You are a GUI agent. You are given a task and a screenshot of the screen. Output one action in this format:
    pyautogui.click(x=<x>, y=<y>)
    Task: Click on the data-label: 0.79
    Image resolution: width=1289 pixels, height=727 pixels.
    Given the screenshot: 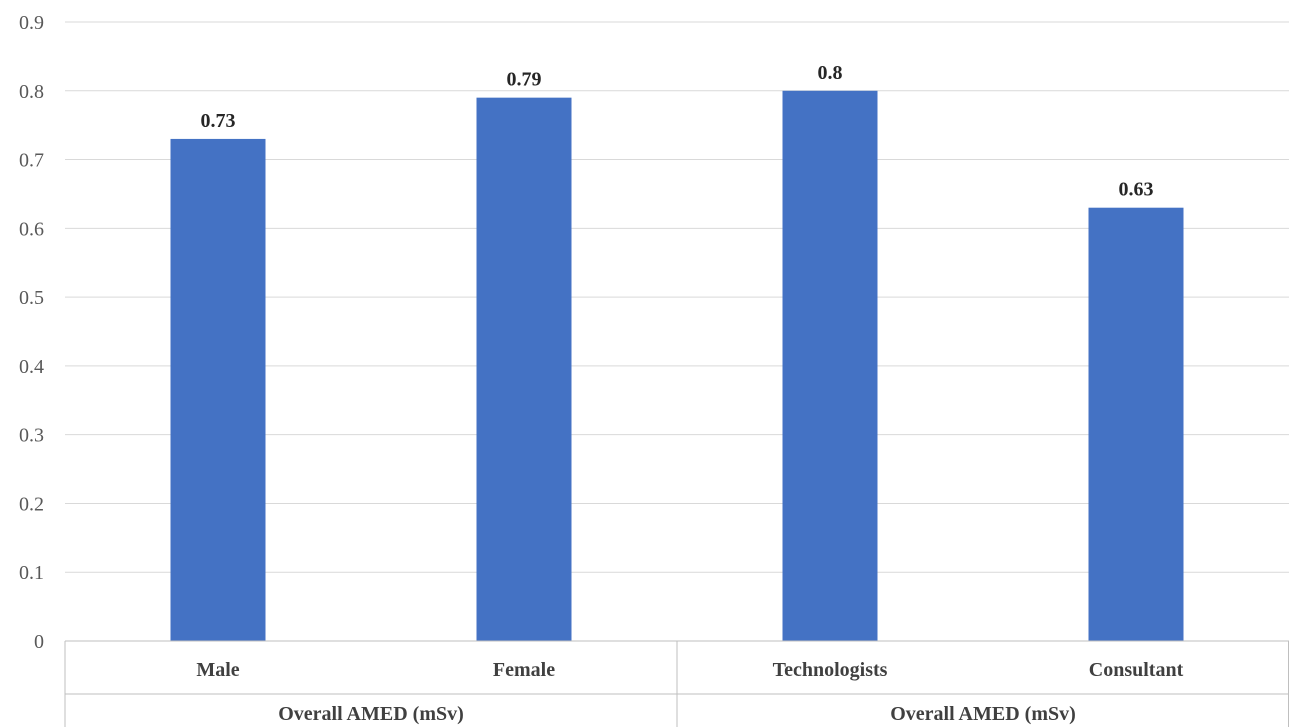 What is the action you would take?
    pyautogui.click(x=524, y=80)
    